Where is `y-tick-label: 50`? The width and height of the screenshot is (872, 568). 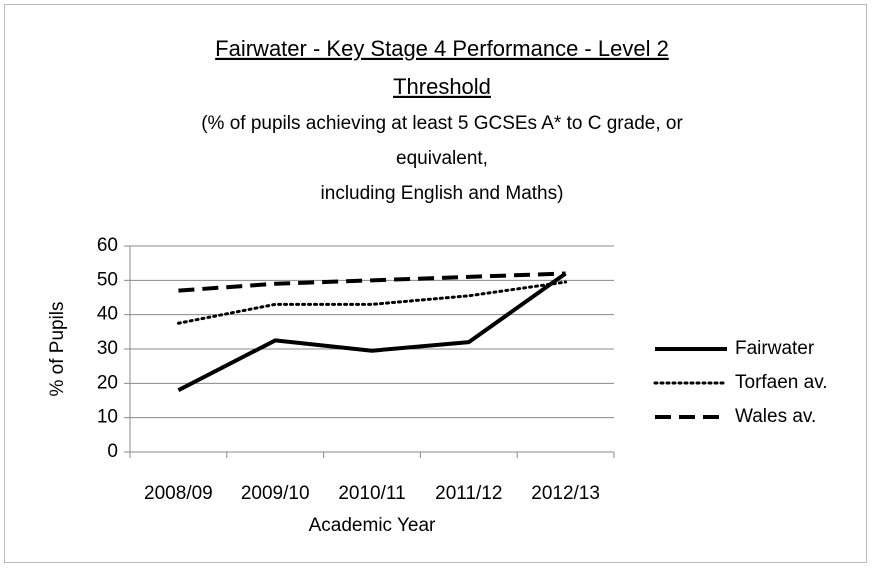 y-tick-label: 50 is located at coordinates (107, 279).